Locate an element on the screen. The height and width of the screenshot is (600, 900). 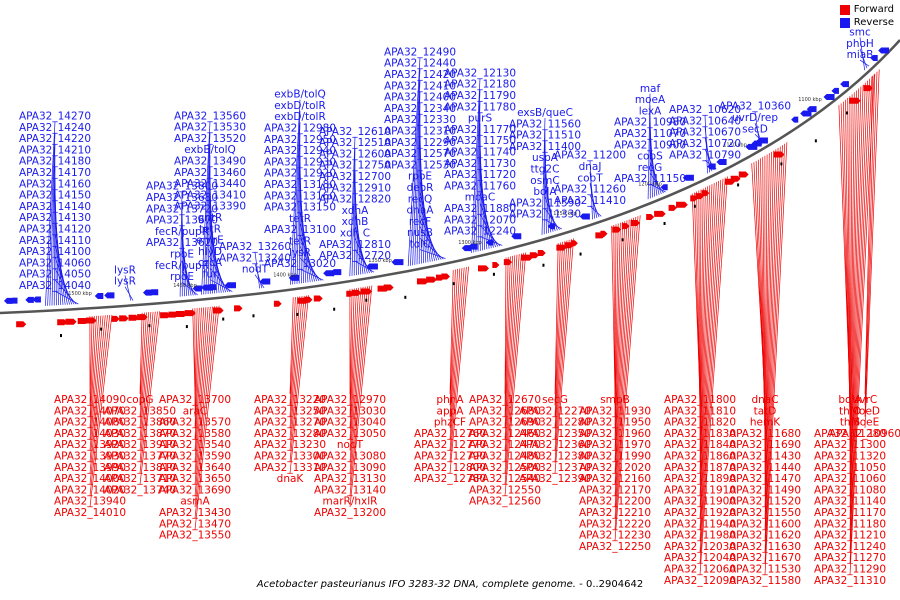
reverse-gene-label: APA32_12720 is located at coordinates (355, 256).